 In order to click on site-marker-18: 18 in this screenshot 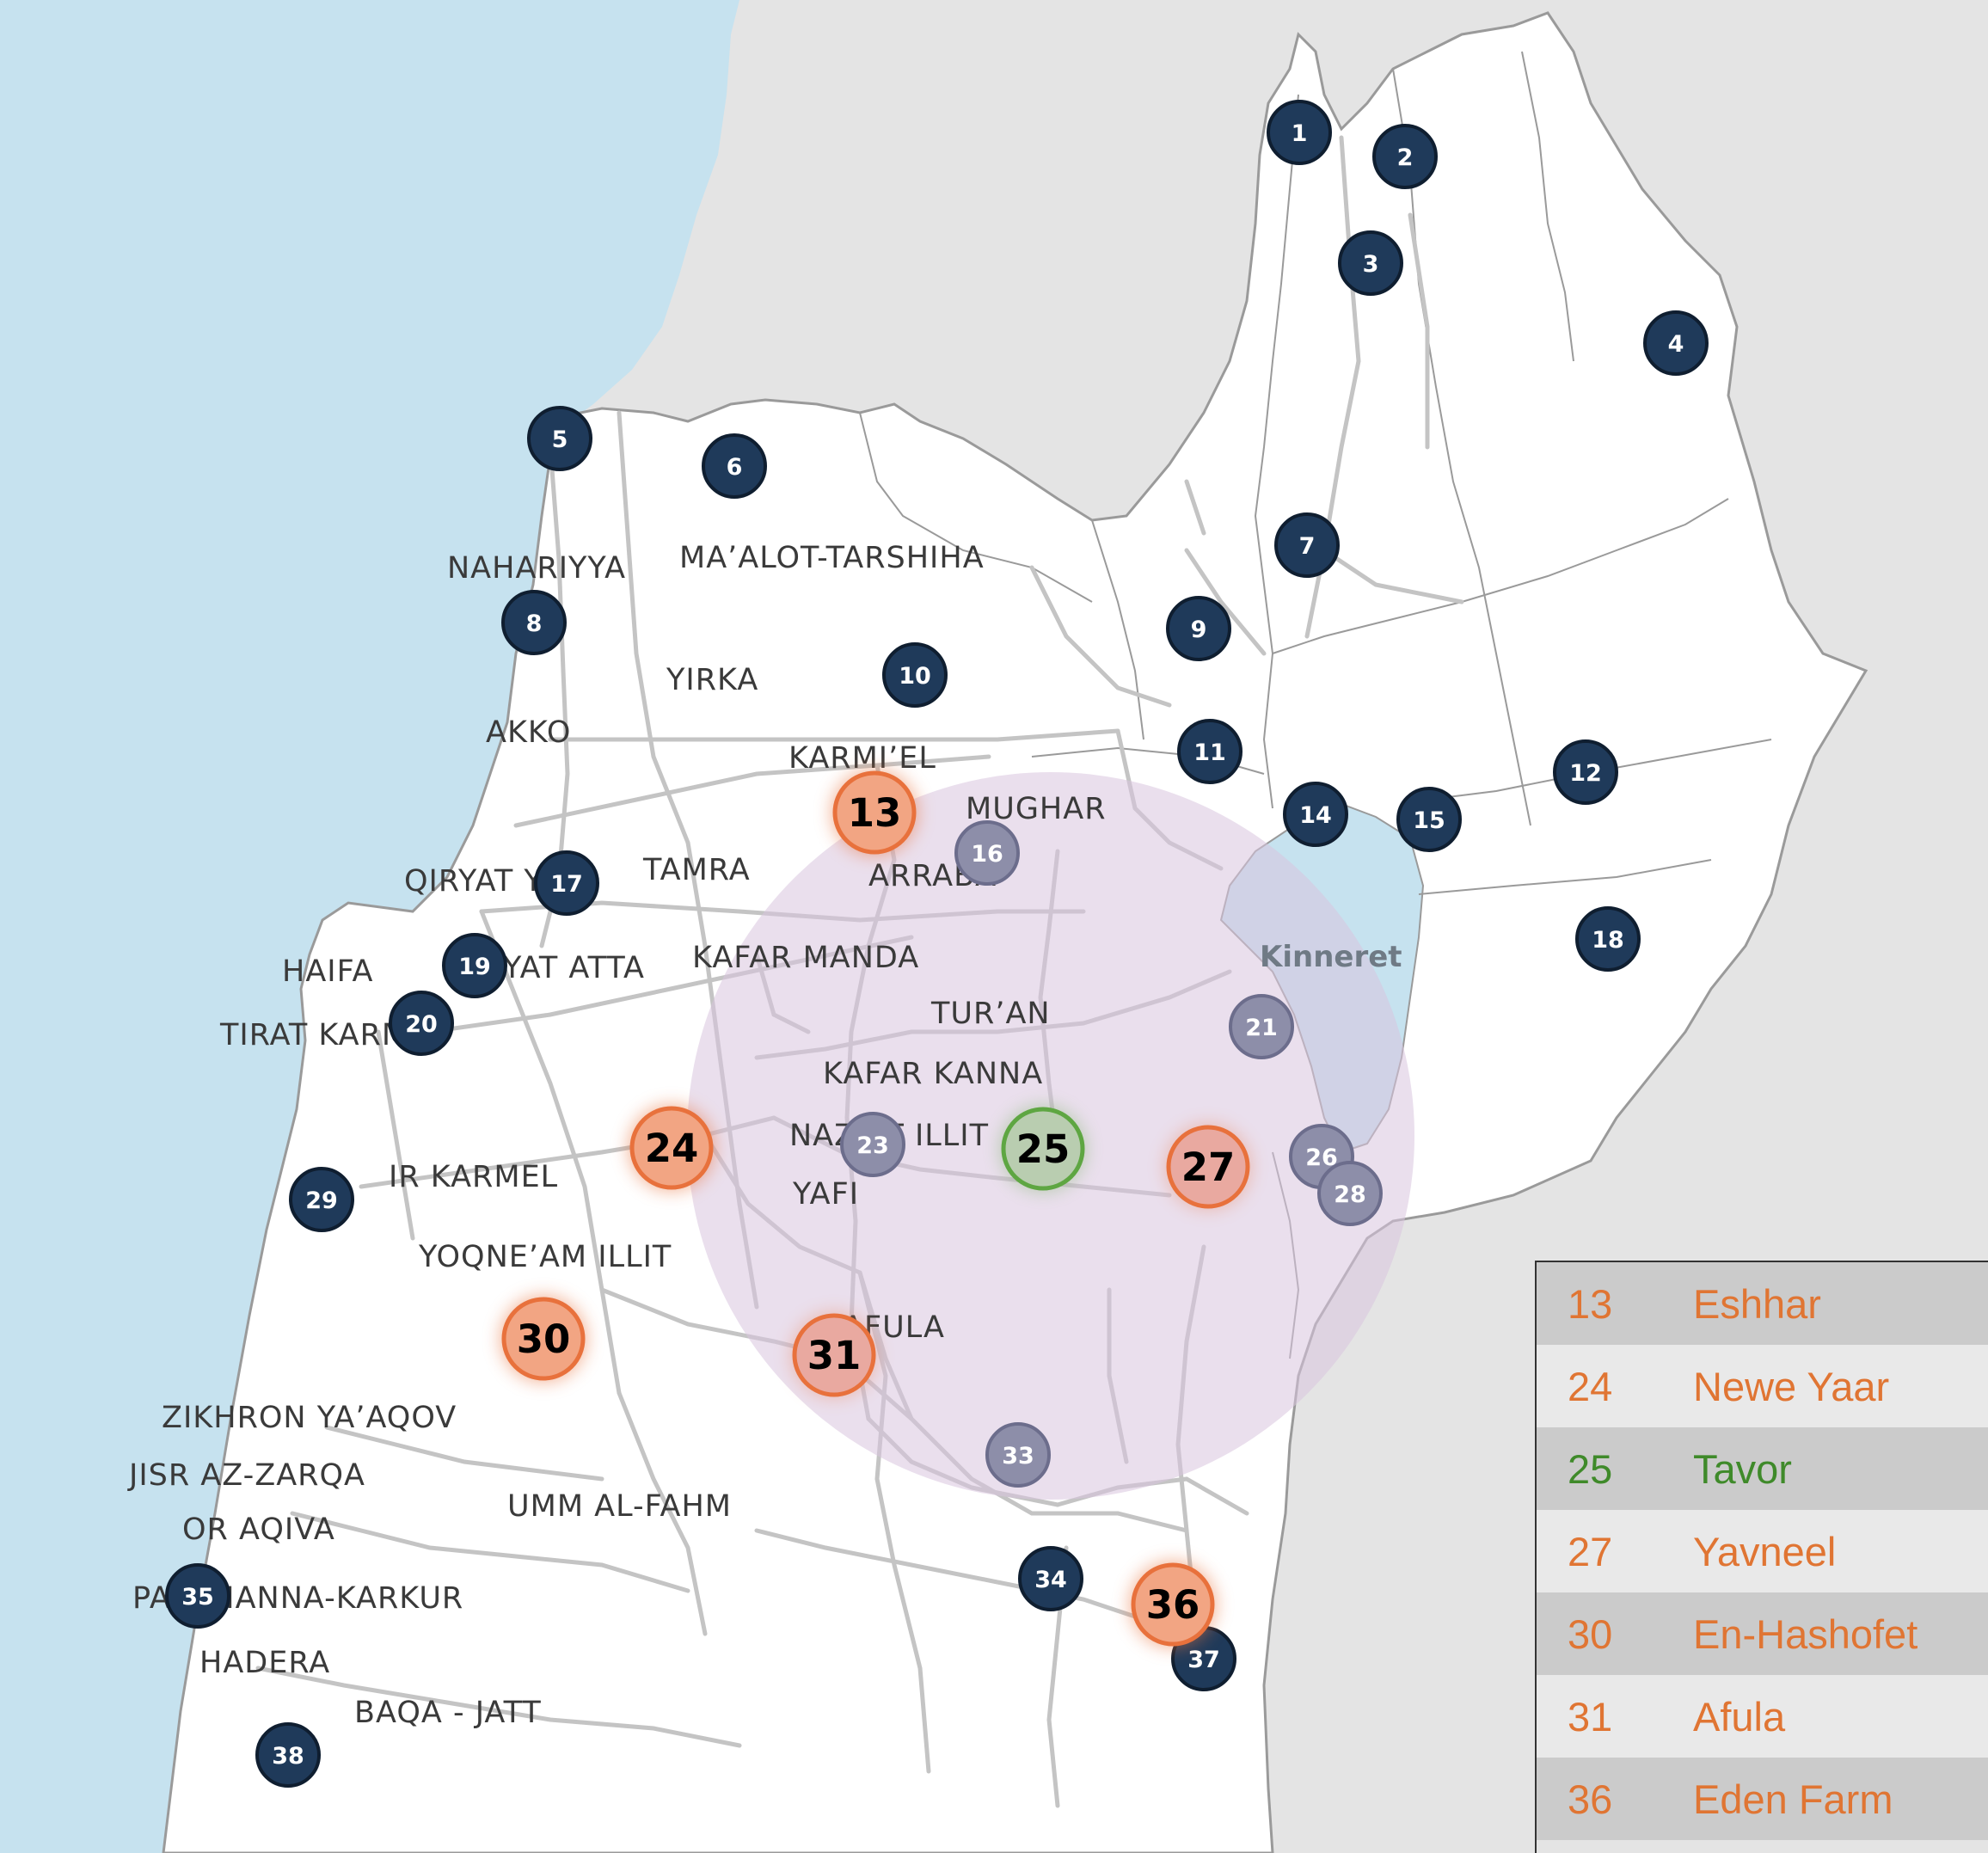, I will do `click(1608, 939)`.